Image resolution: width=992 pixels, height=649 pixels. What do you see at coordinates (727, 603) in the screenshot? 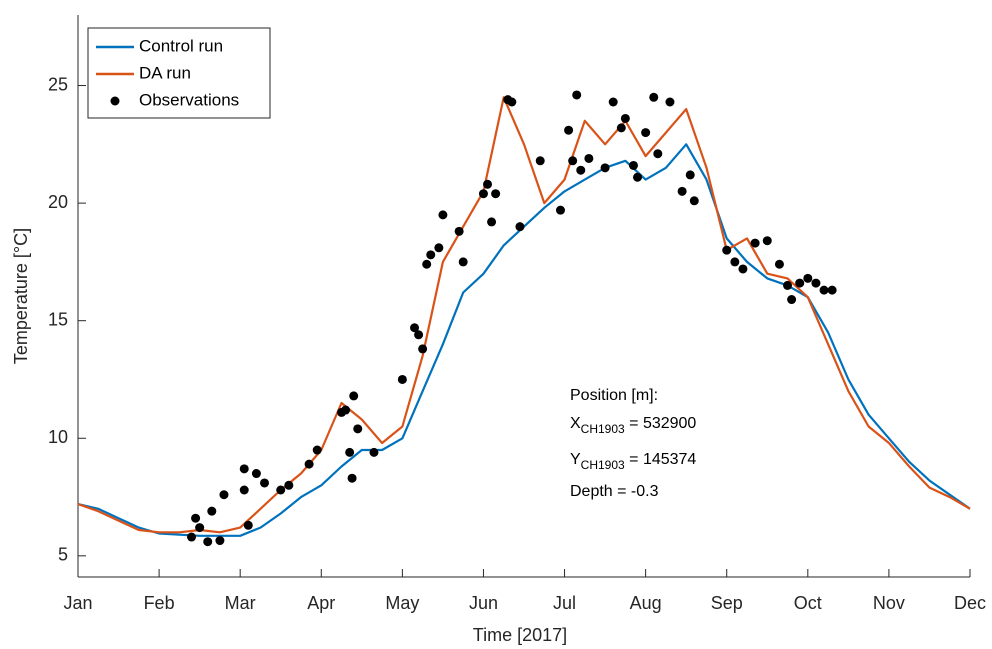
I see `x-tick-label: Sep` at bounding box center [727, 603].